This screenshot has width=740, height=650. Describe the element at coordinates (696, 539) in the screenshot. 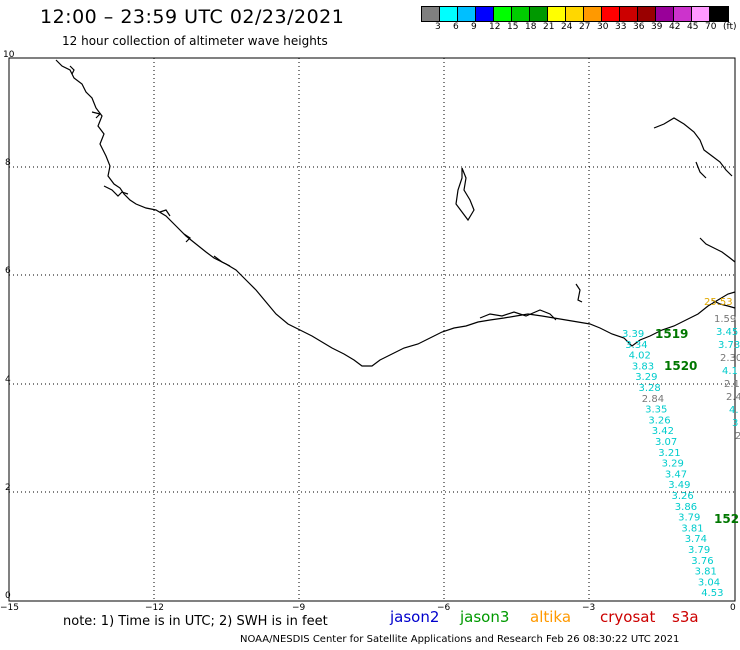

I see `wave-height-label: 3.74` at that location.